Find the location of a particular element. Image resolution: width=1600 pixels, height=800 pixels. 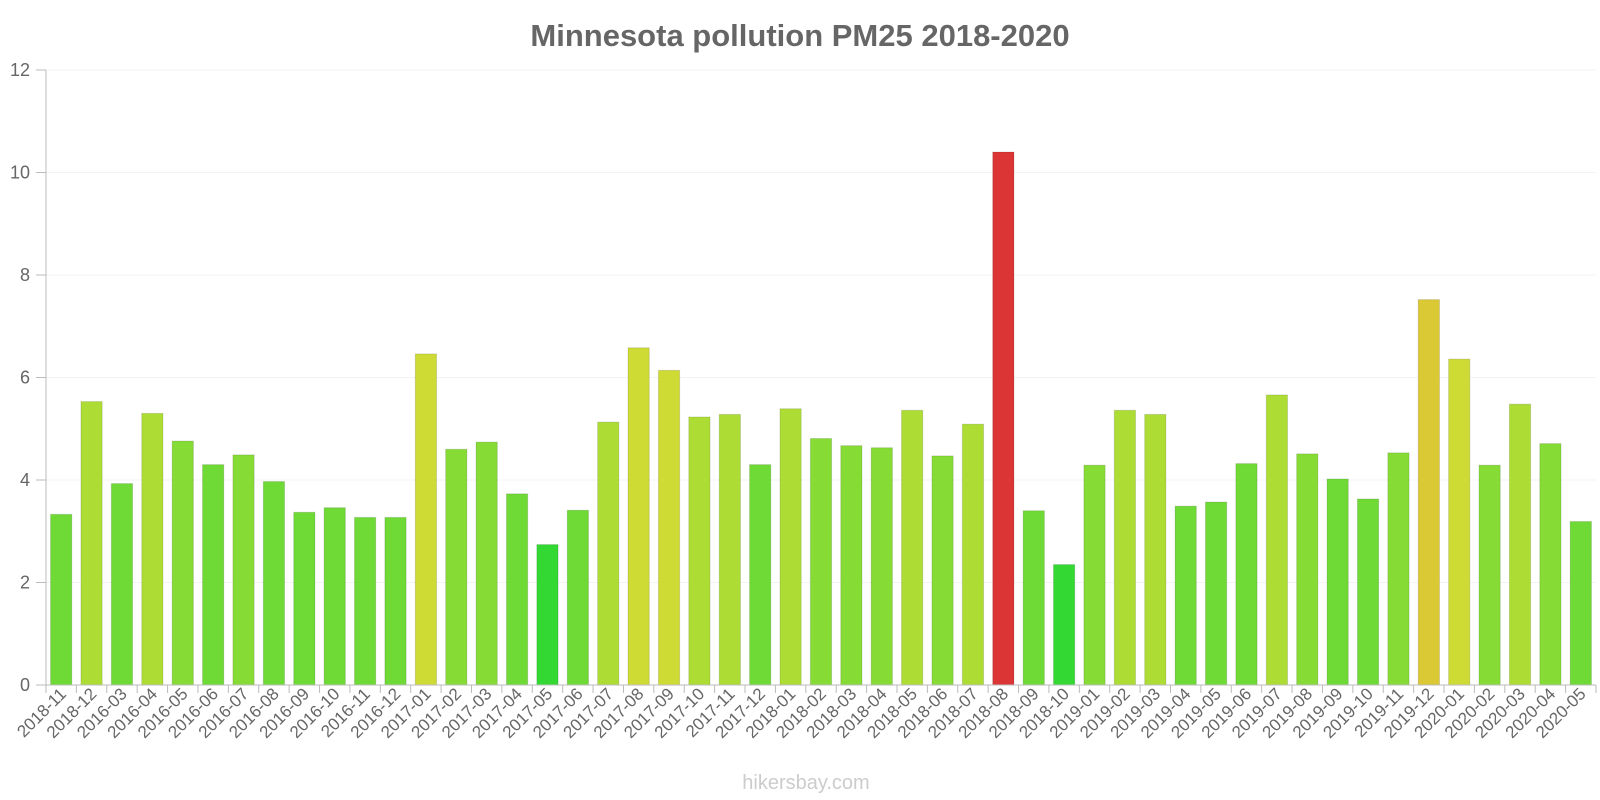

y-tick-label: 6 is located at coordinates (25, 378).